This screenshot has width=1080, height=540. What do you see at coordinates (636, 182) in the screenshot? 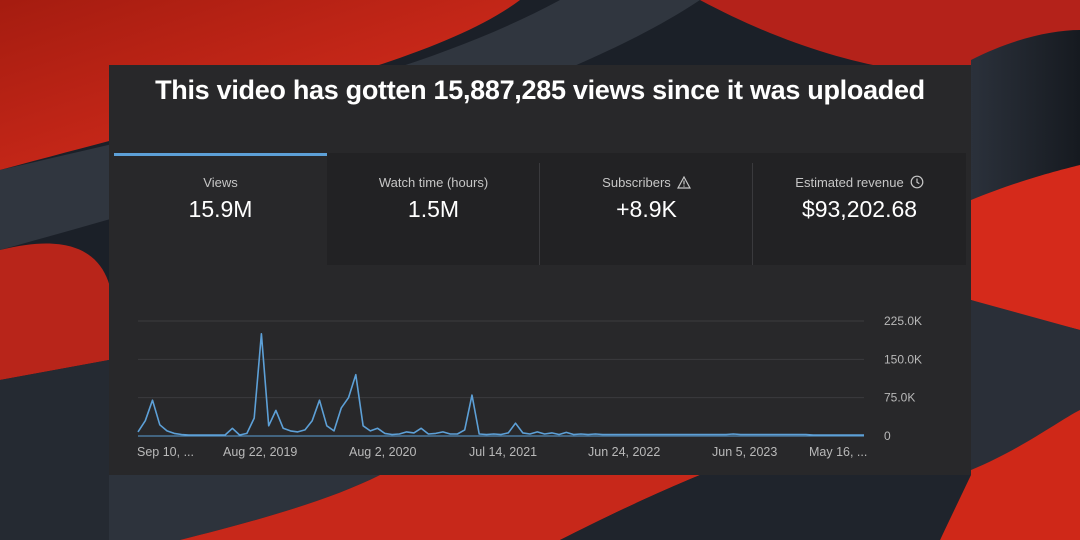
I see `tab-subscribers-label: Subscribers` at bounding box center [636, 182].